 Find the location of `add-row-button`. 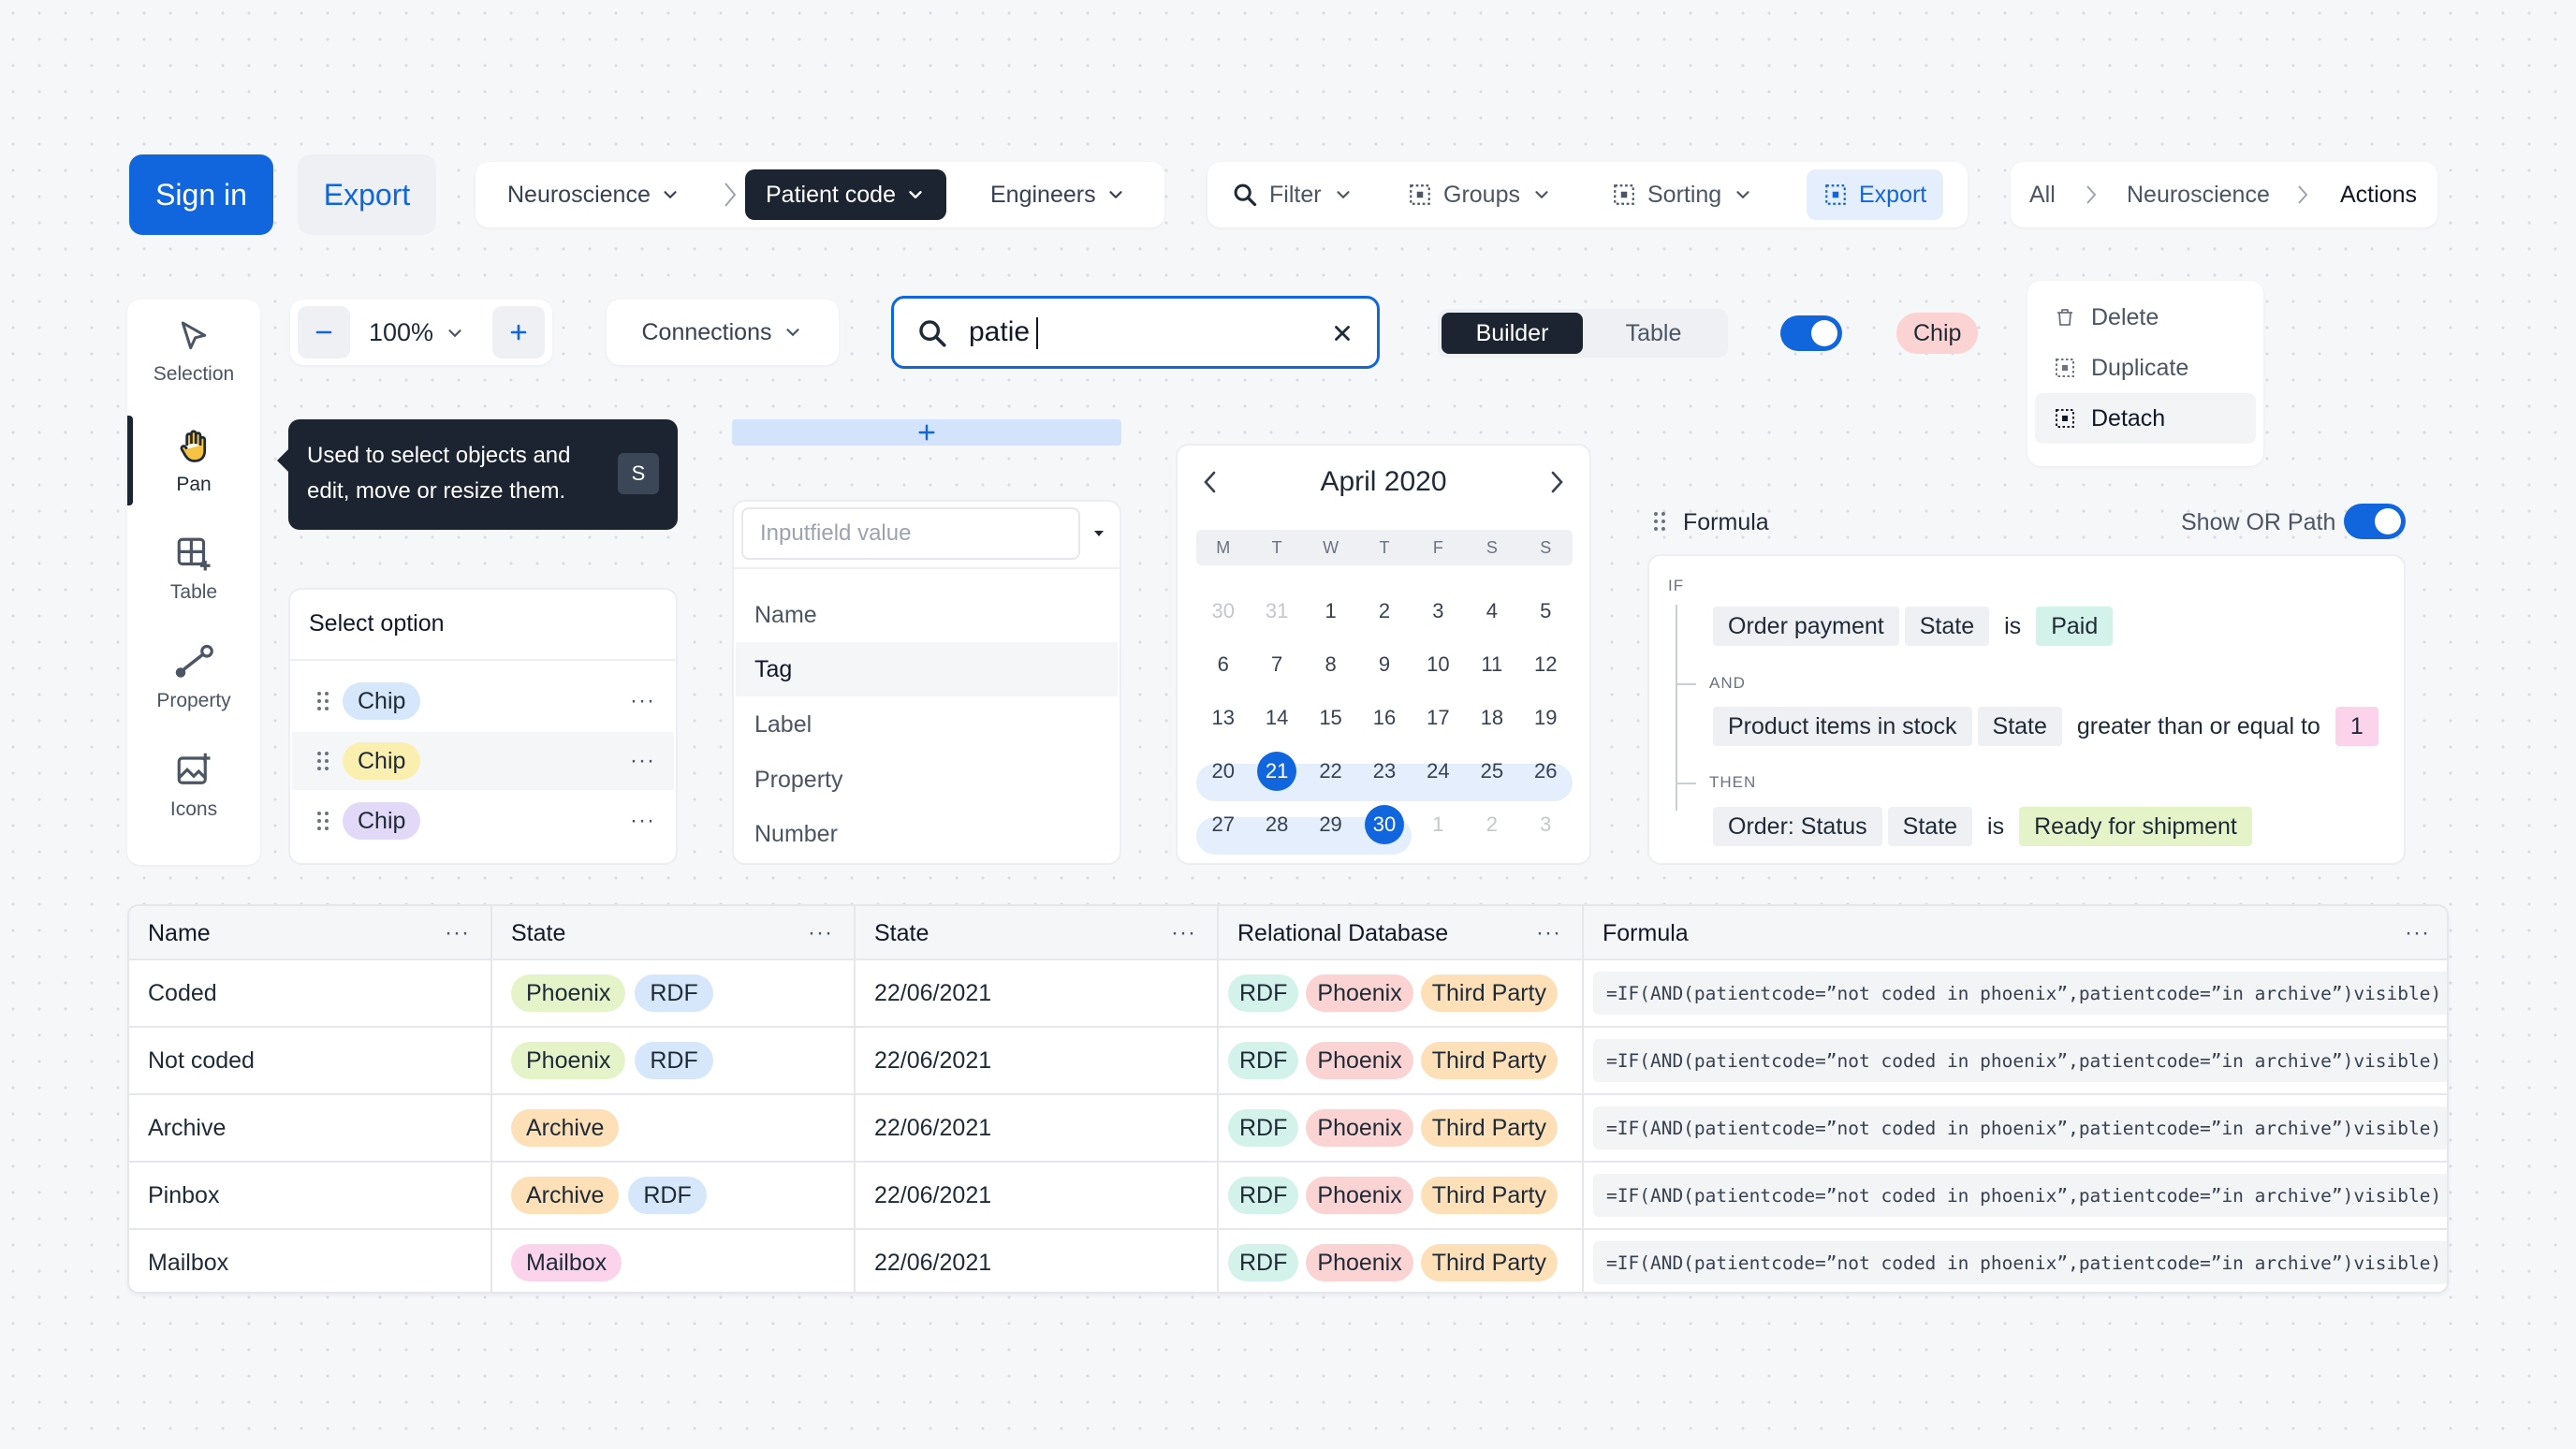

add-row-button is located at coordinates (926, 432).